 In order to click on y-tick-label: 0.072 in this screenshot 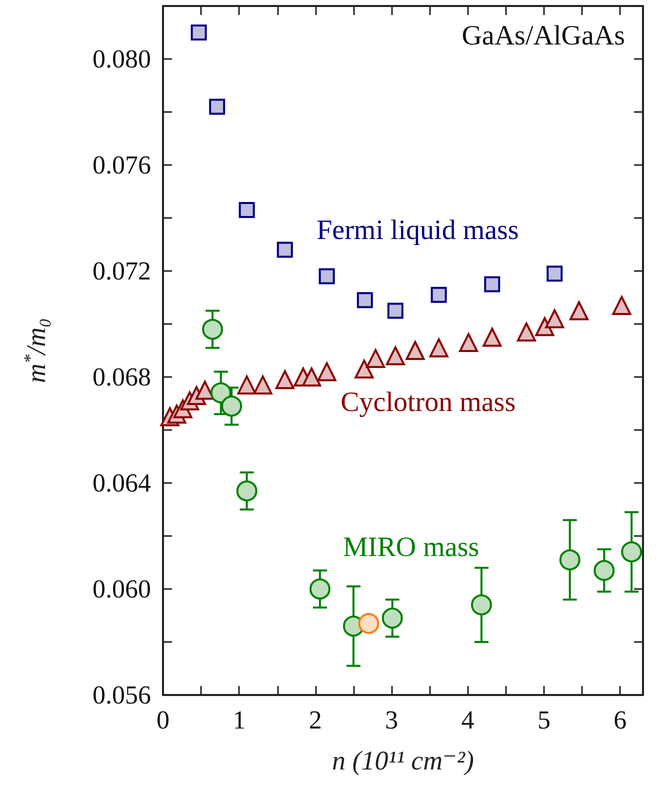, I will do `click(121, 271)`.